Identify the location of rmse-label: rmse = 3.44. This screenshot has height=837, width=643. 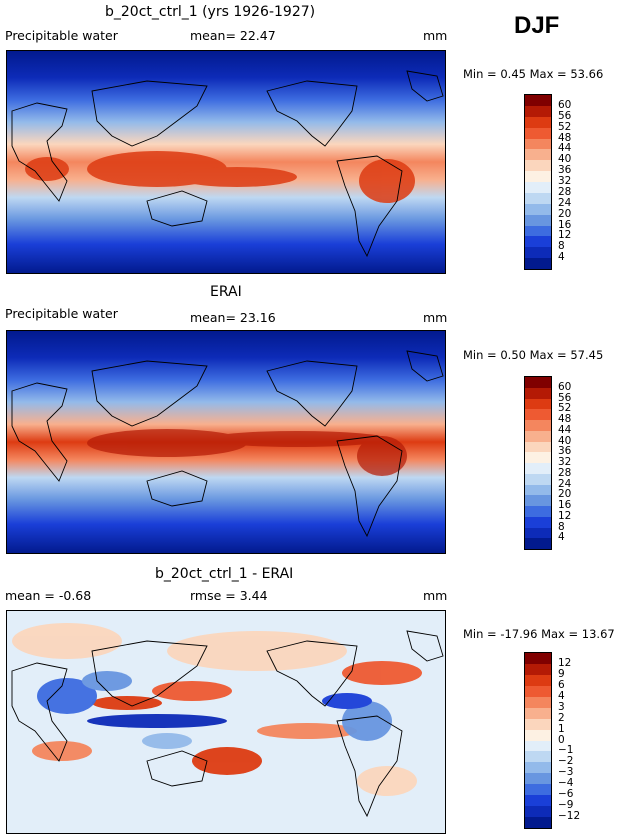
(229, 595).